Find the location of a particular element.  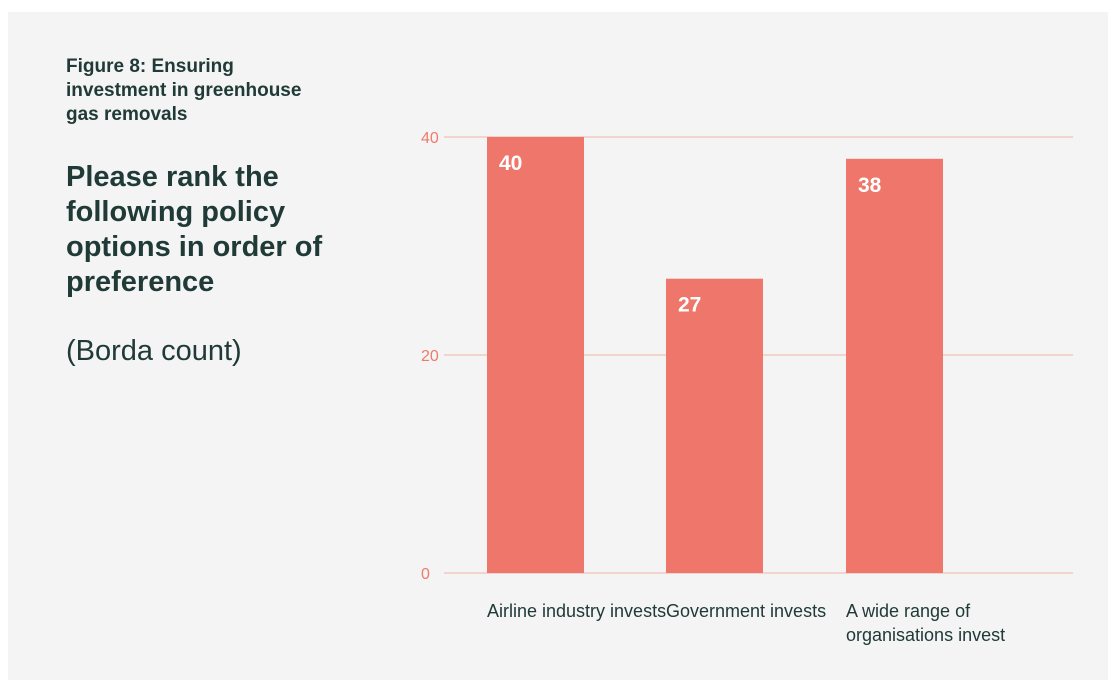

y-tick-label-0: 0 is located at coordinates (425, 574).